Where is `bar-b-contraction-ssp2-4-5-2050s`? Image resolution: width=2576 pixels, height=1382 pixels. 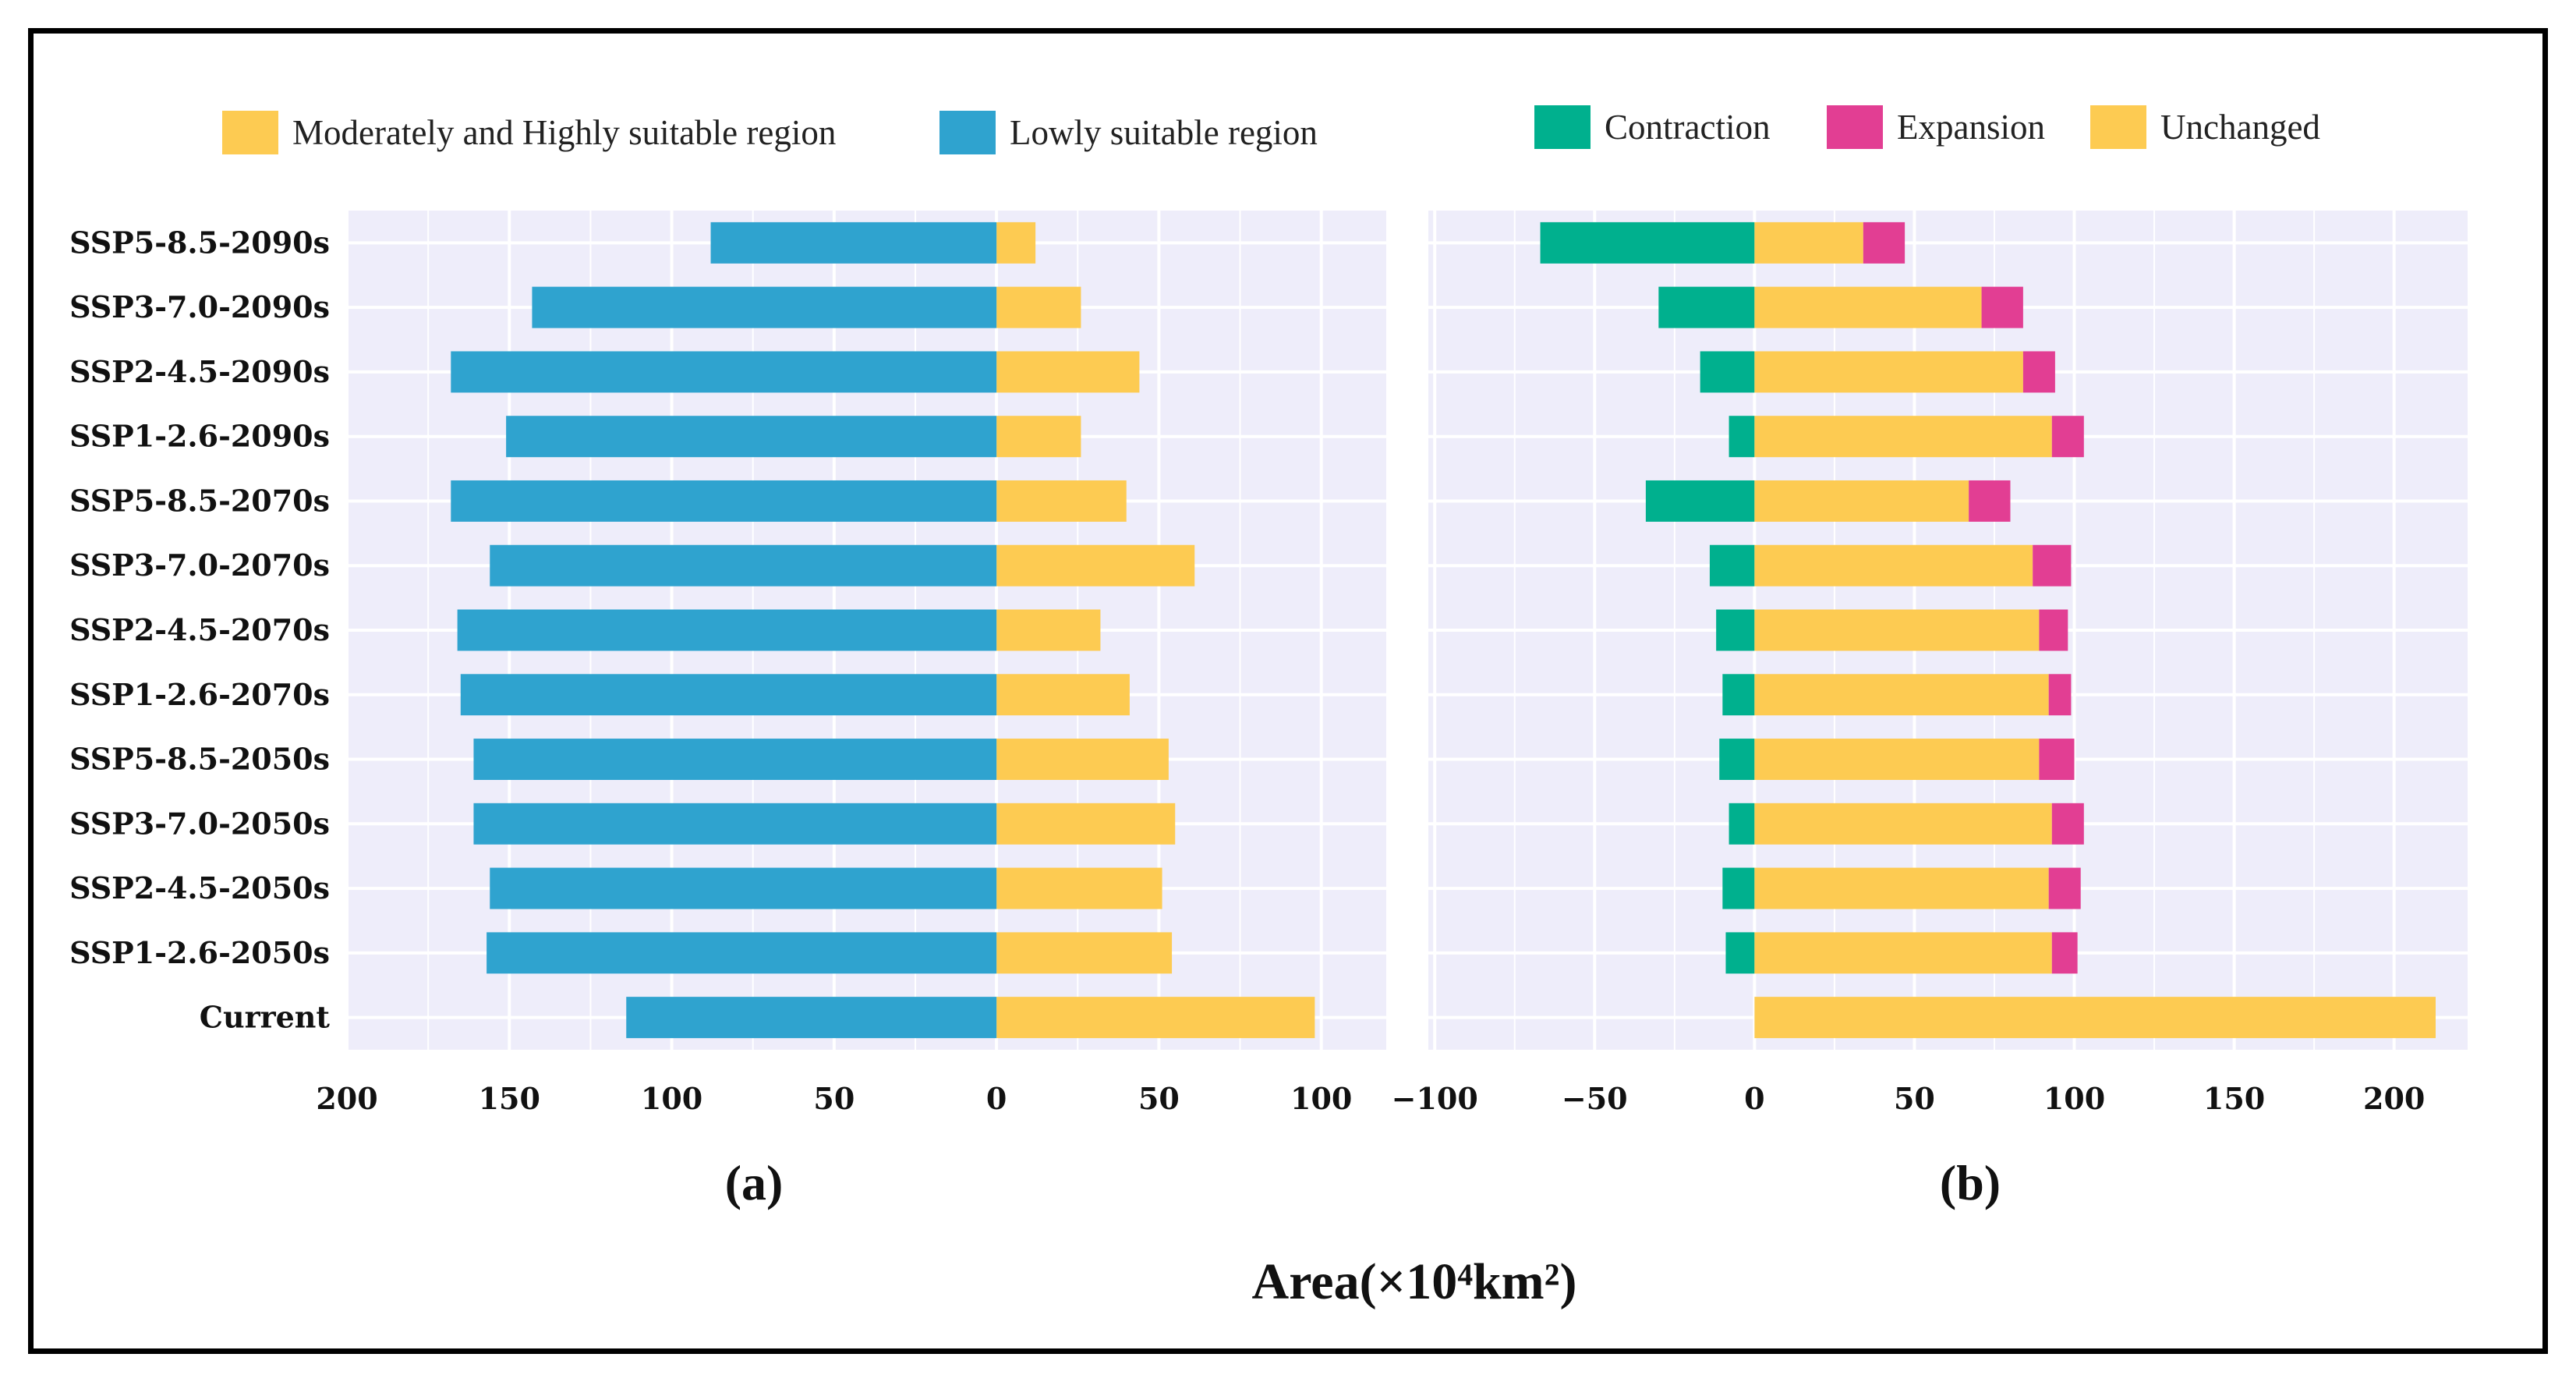
bar-b-contraction-ssp2-4-5-2050s is located at coordinates (1738, 888).